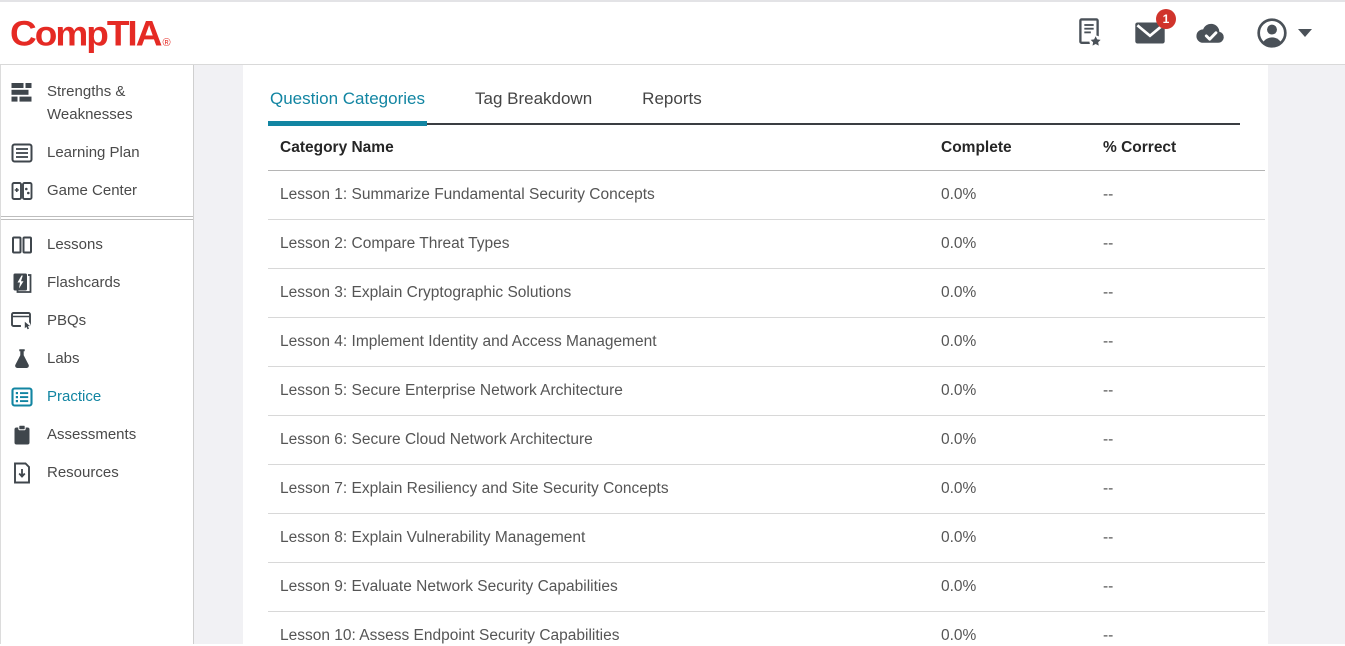 This screenshot has height=646, width=1345. What do you see at coordinates (90, 33) in the screenshot?
I see `comptia-logo: CompTIA ®` at bounding box center [90, 33].